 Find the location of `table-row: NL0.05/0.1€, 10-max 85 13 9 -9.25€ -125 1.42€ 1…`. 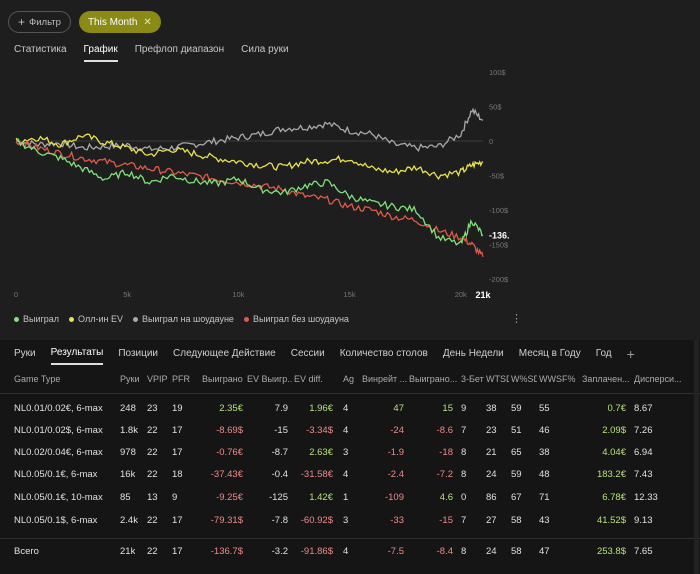

table-row: NL0.05/0.1€, 10-max 85 13 9 -9.25€ -125 1.42€ 1… is located at coordinates (350, 499).